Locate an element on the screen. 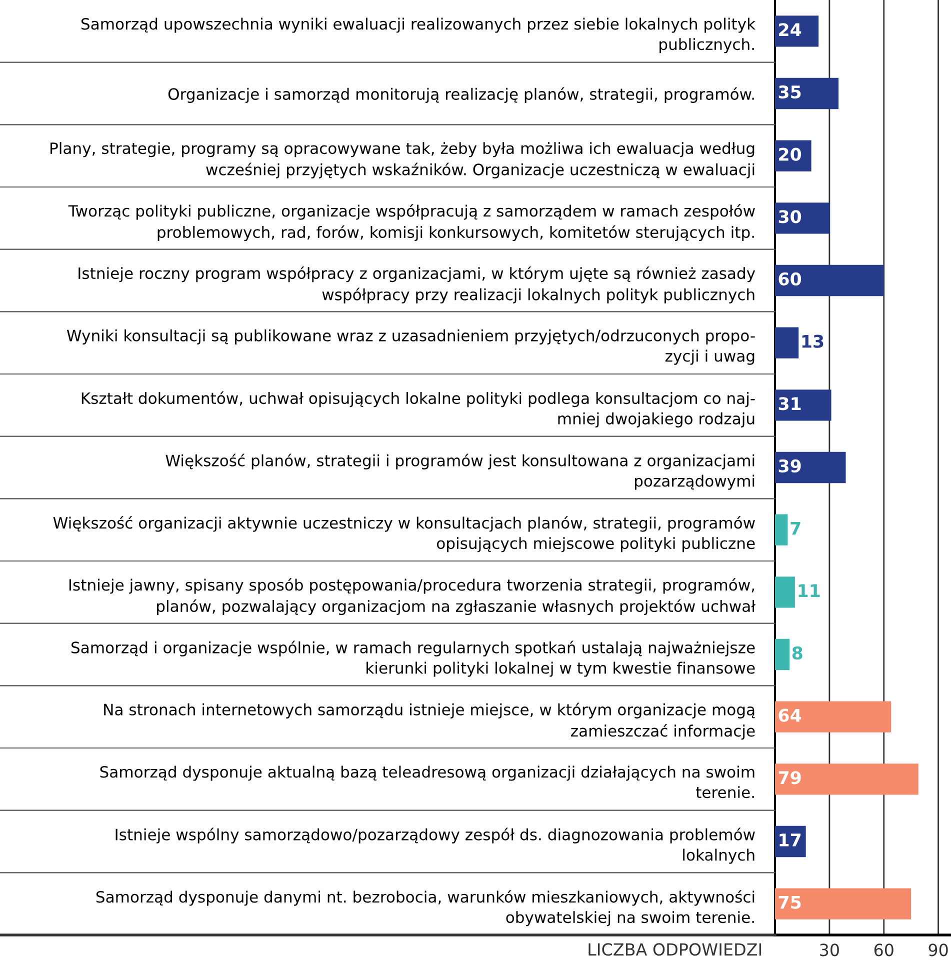 The image size is (951, 963). x-tick-label: 60 is located at coordinates (884, 950).